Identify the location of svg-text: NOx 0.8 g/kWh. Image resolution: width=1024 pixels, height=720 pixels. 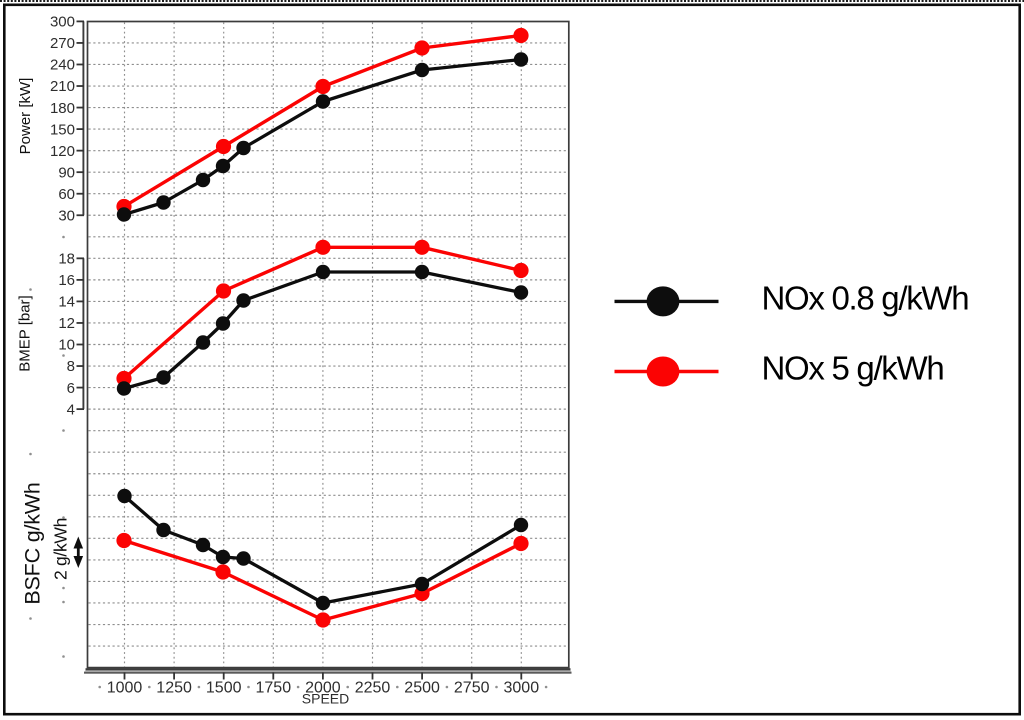
(865, 298).